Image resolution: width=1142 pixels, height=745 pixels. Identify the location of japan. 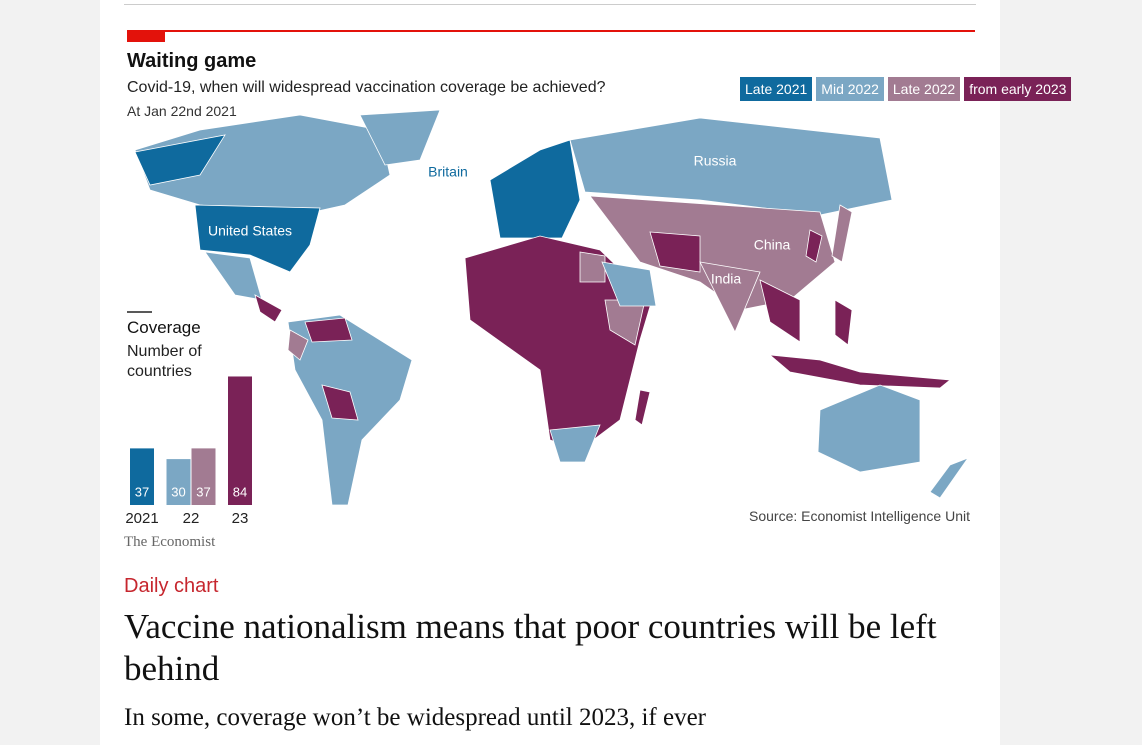
(842, 233).